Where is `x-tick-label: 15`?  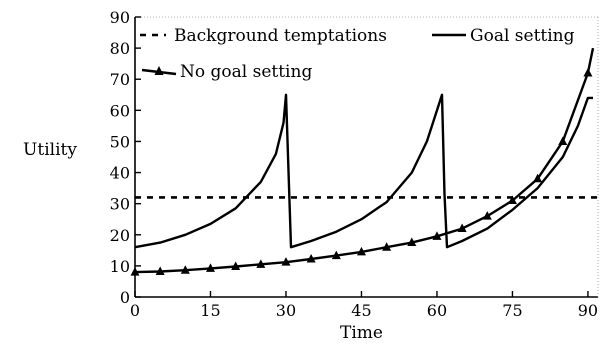
x-tick-label: 15 is located at coordinates (210, 310).